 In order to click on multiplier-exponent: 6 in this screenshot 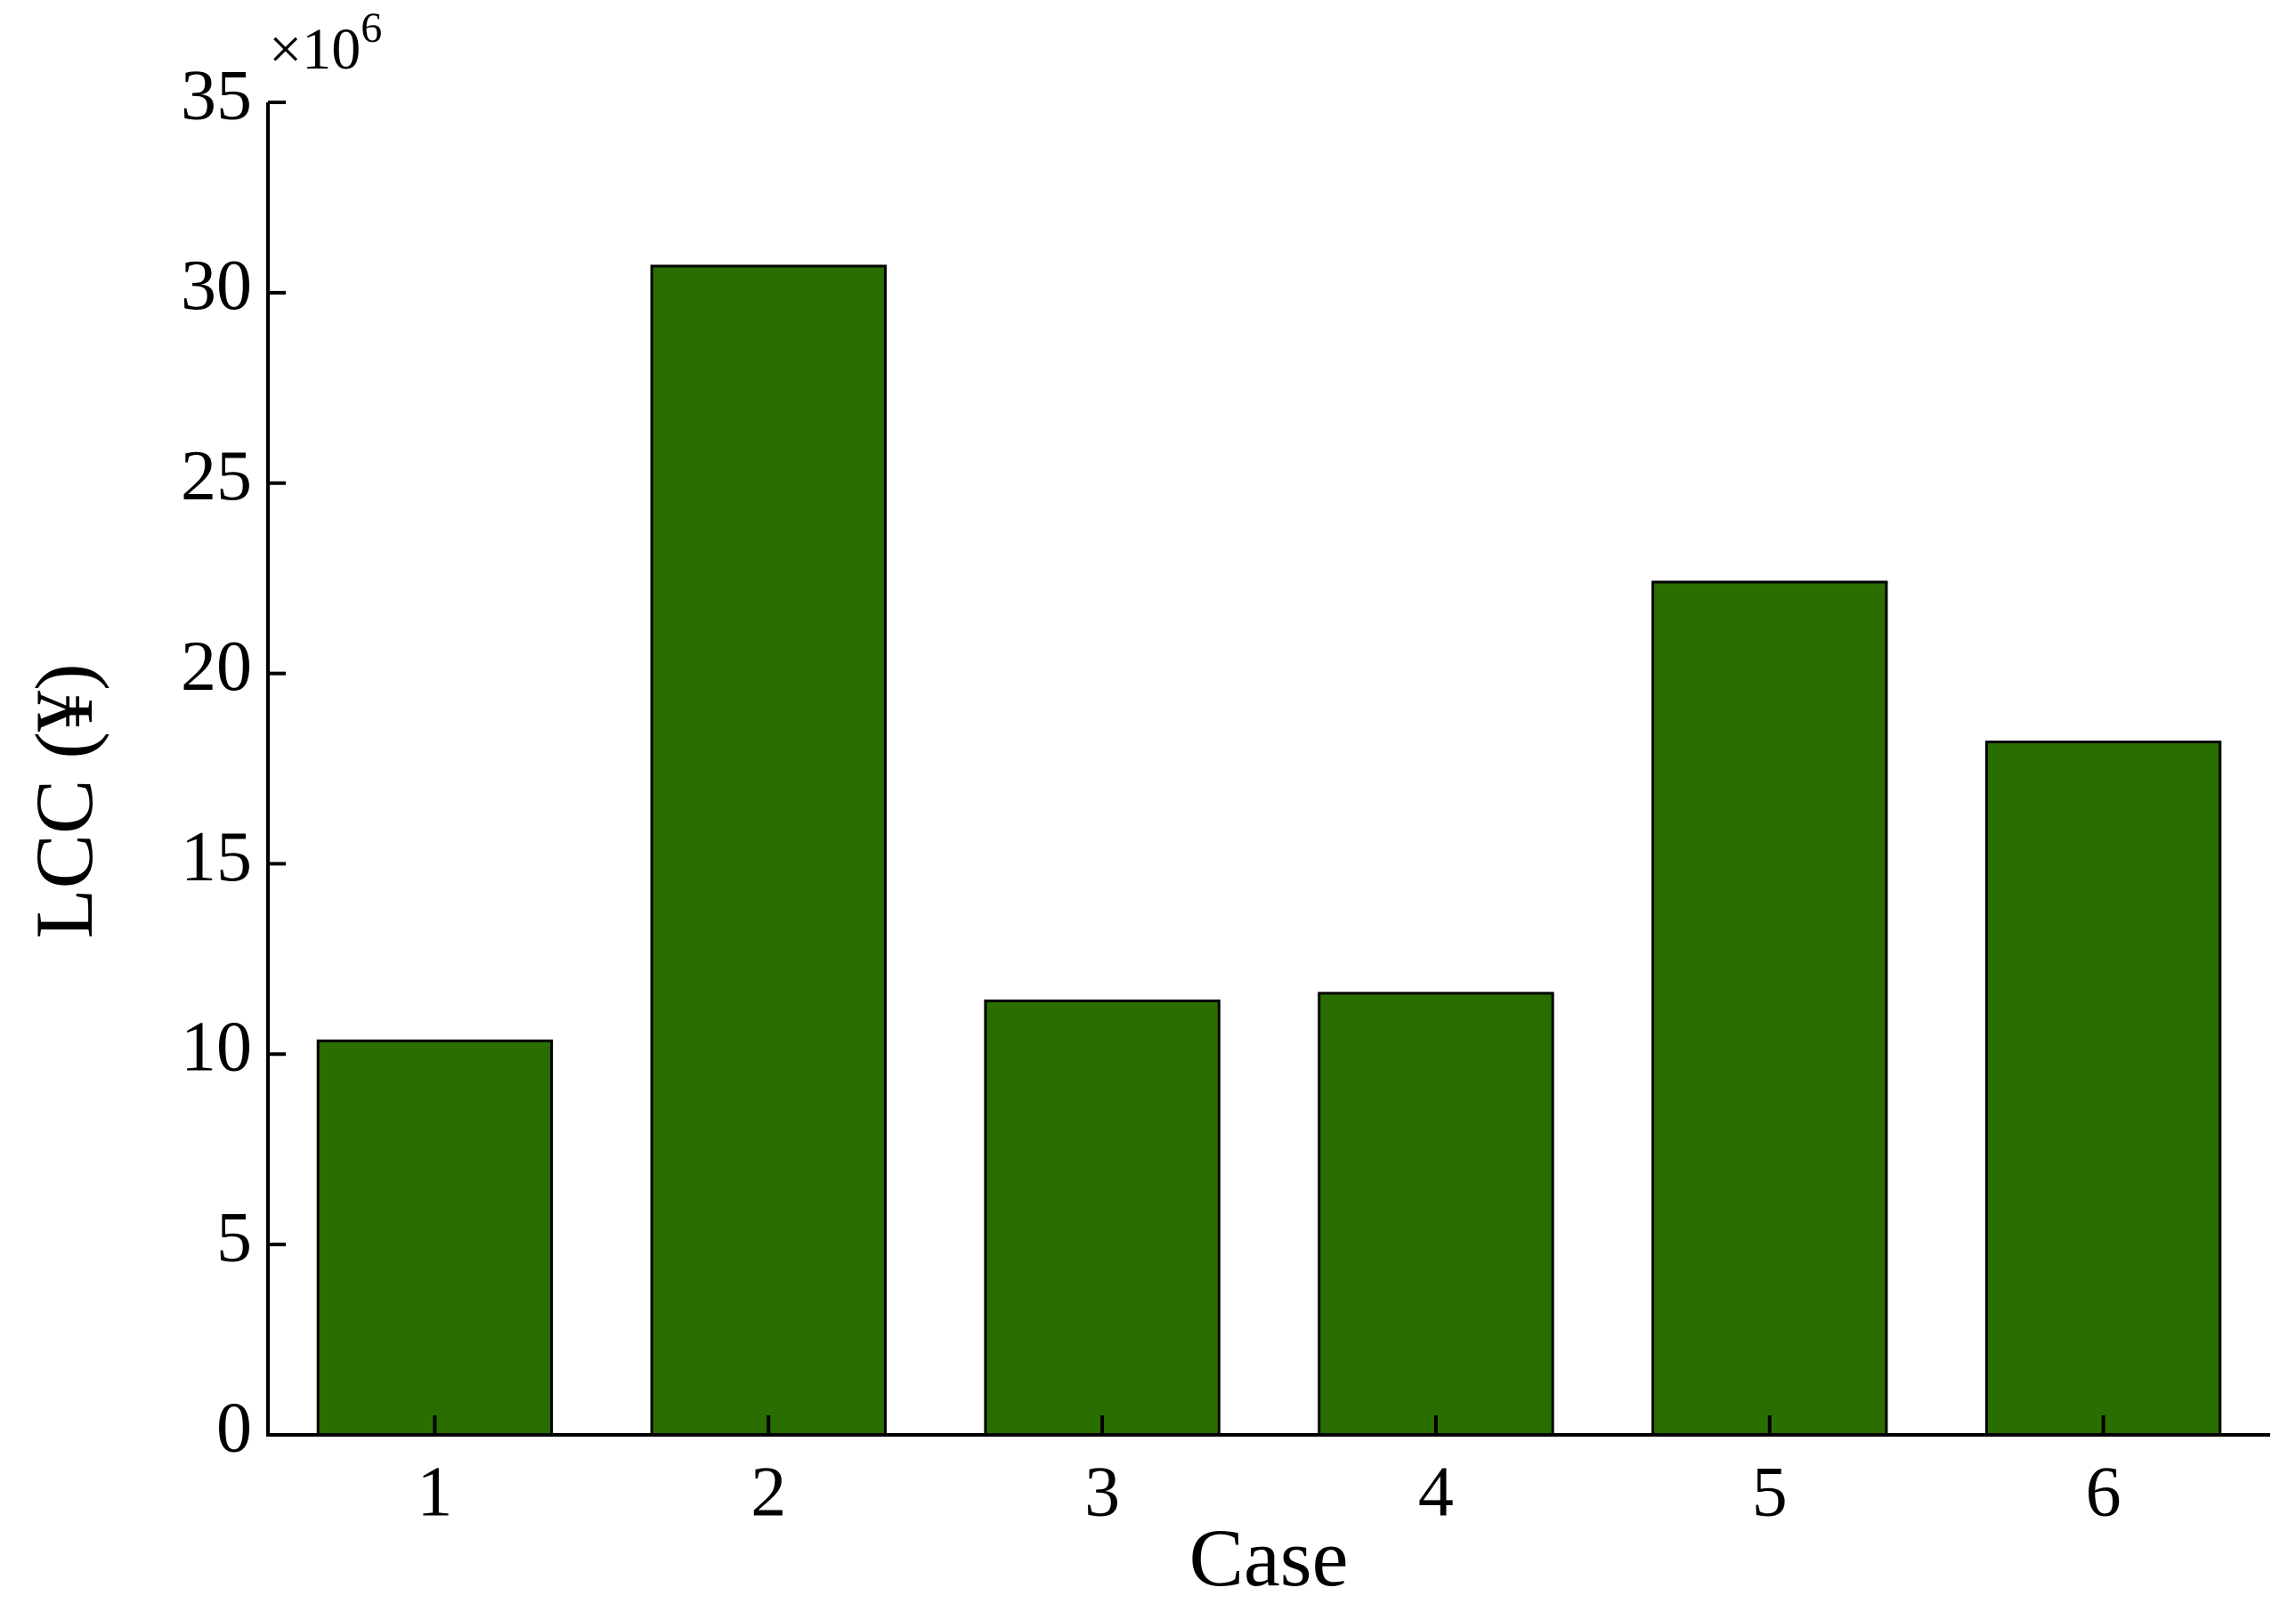, I will do `click(371, 28)`.